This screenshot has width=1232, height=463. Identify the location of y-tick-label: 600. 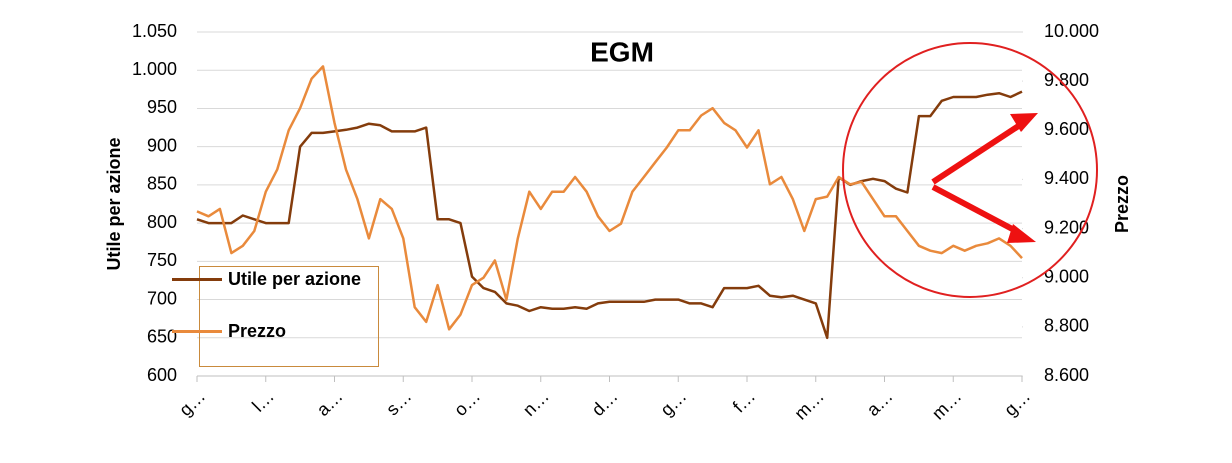
(162, 375).